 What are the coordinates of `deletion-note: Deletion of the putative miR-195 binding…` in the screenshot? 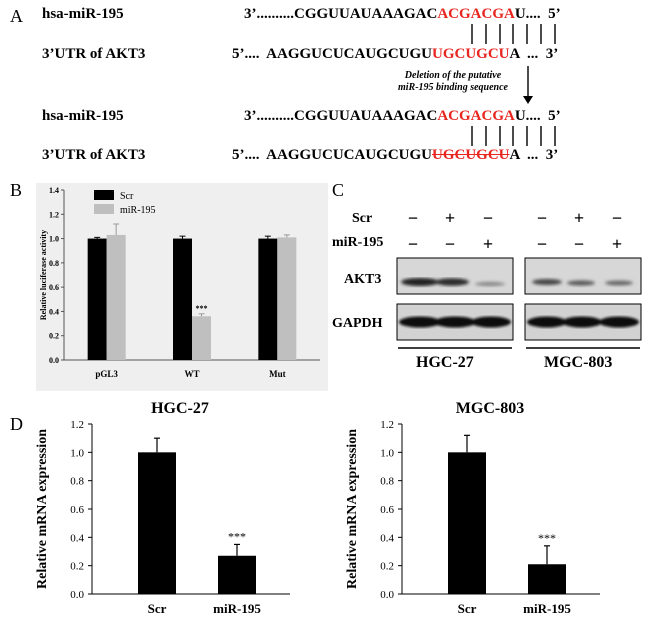 It's located at (453, 82).